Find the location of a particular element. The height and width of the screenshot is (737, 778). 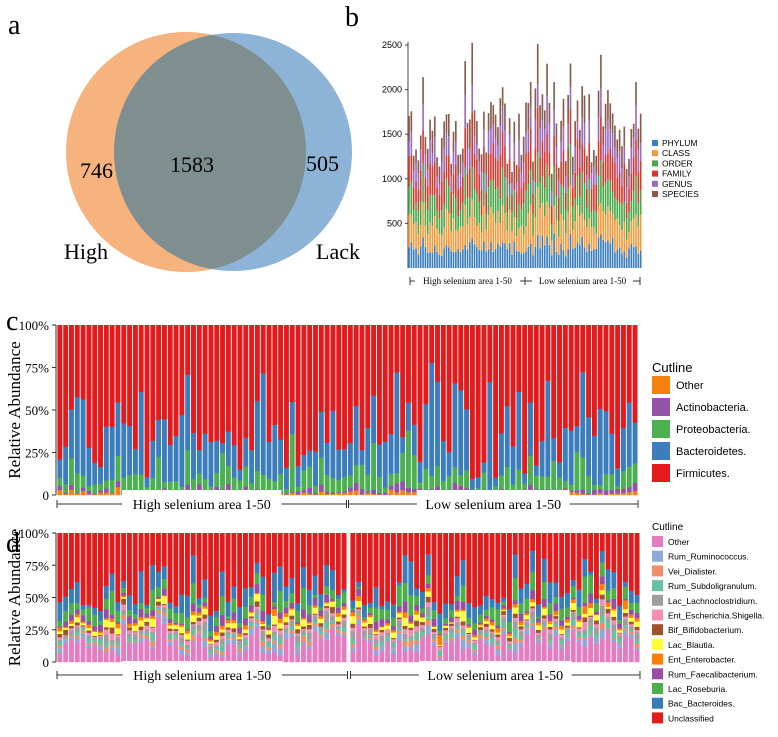

d-legend-swatch is located at coordinates (657, 688).